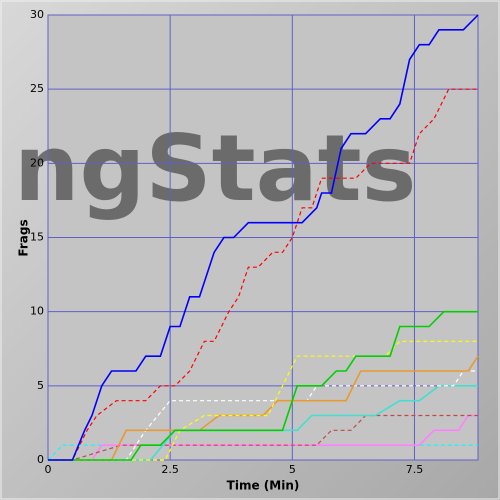 This screenshot has height=500, width=500. I want to click on y-tick-label: 20, so click(37, 162).